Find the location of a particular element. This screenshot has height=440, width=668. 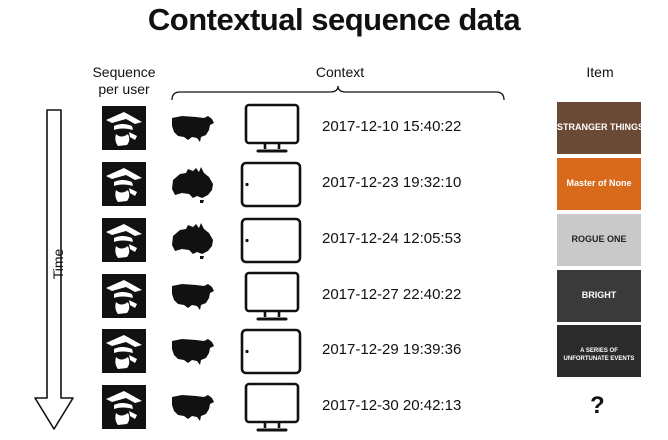

sequence-row: 2017-12-10 15:40:22 STRANGER THINGS is located at coordinates (334, 130).